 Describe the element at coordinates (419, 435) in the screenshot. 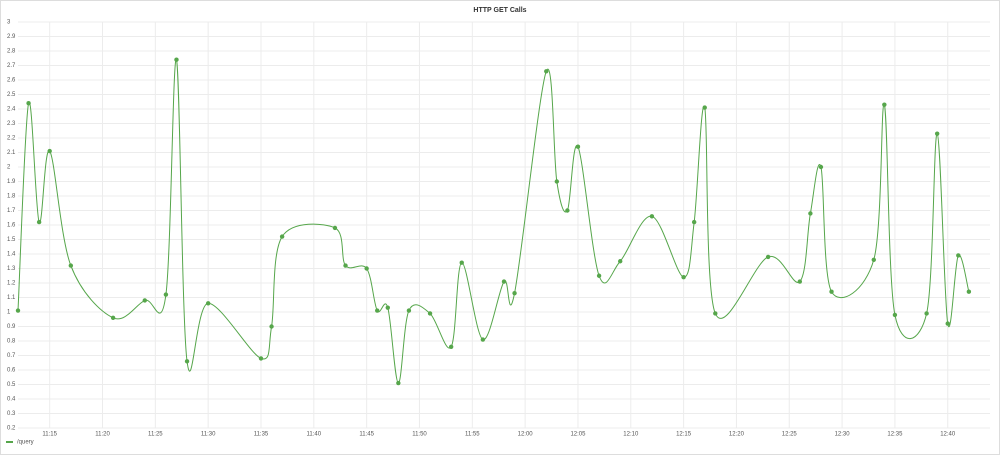

I see `x-tick-label: 11:50` at that location.